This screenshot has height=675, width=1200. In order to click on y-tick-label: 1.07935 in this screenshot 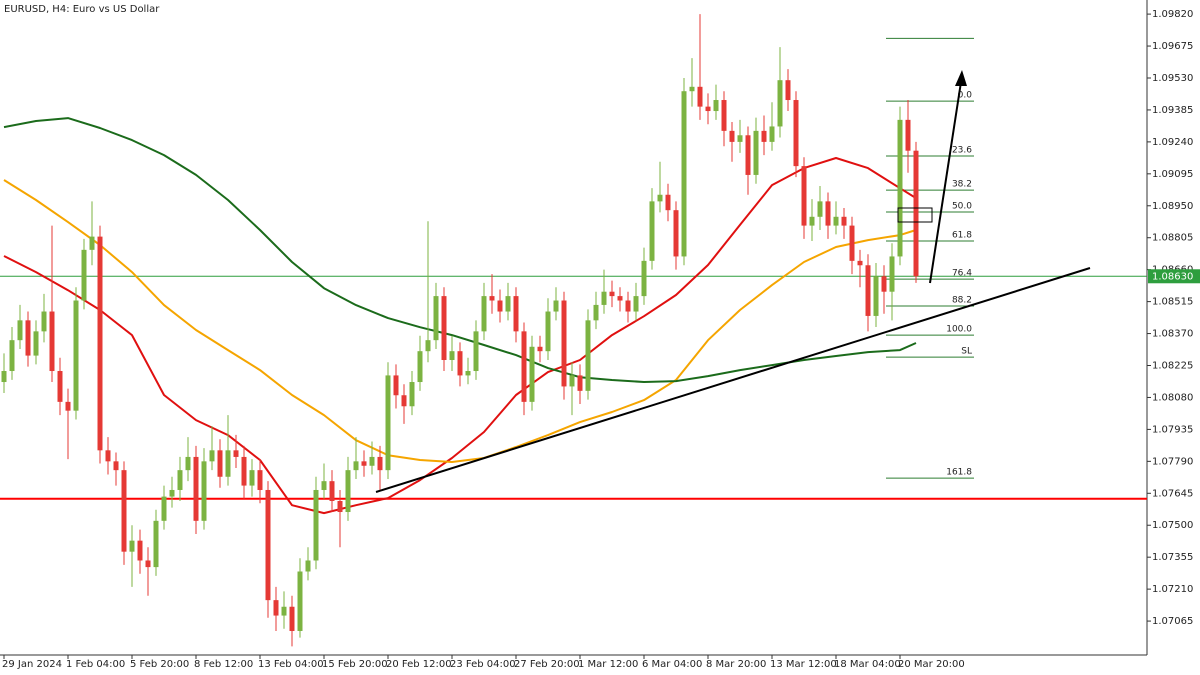, I will do `click(1172, 429)`.